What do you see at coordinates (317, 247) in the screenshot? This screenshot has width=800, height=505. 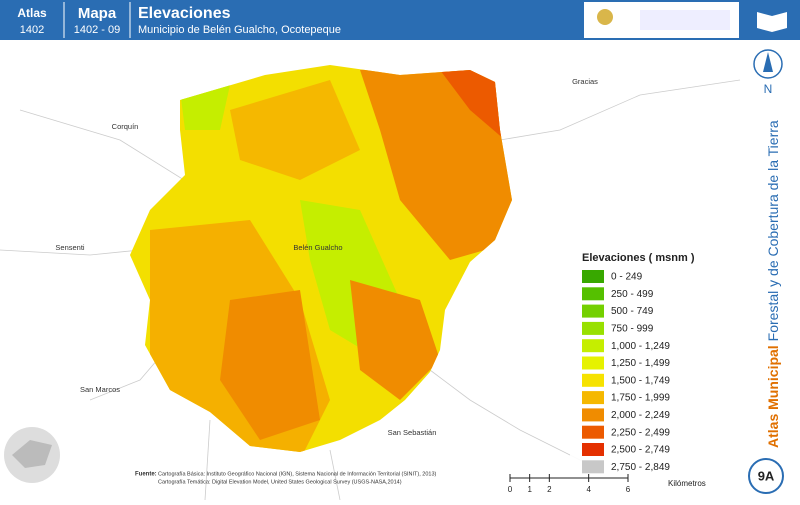 I see `place-label: Belén Gualcho` at bounding box center [317, 247].